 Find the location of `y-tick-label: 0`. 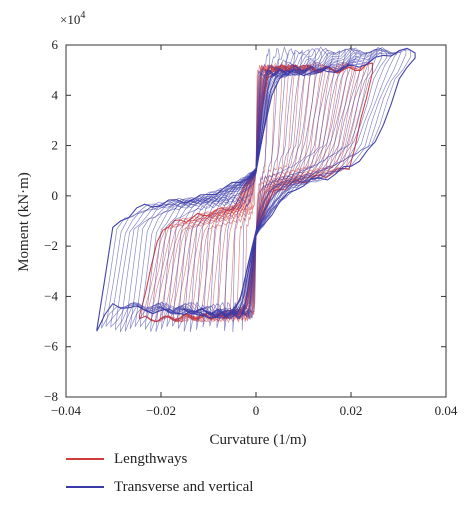

y-tick-label: 0 is located at coordinates (55, 195).